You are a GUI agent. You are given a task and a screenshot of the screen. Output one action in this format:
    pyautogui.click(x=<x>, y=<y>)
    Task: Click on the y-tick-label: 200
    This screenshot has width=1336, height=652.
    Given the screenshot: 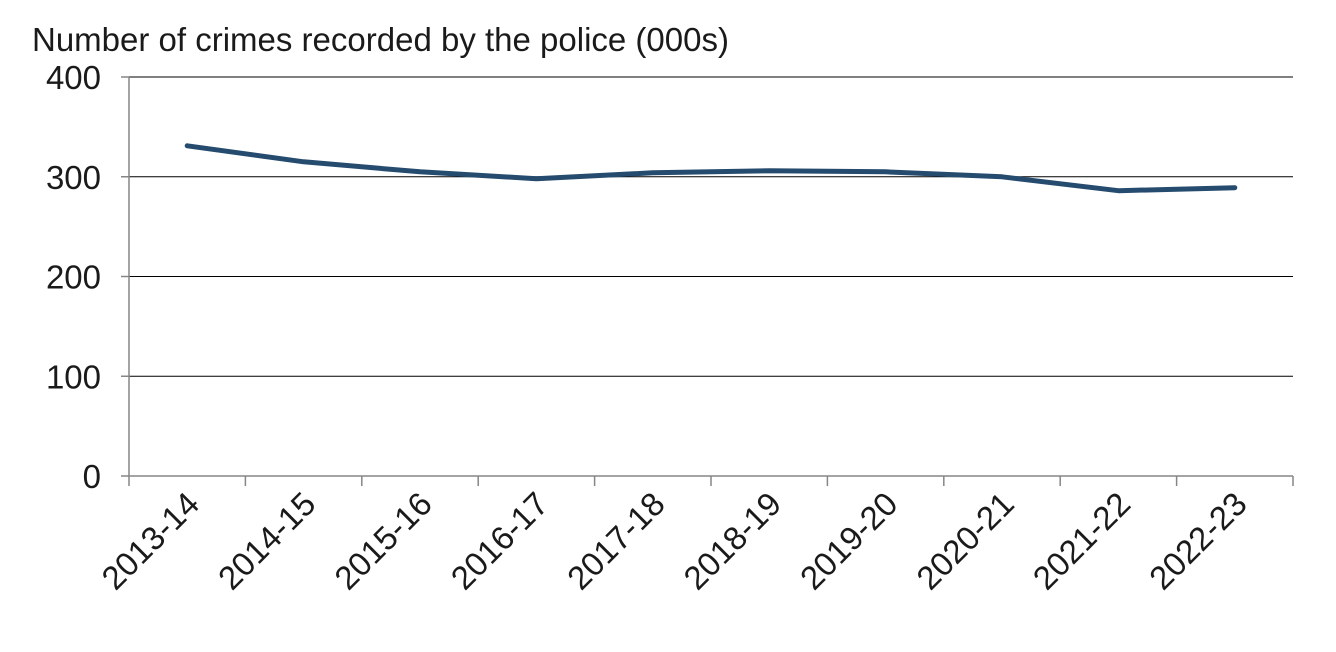 What is the action you would take?
    pyautogui.click(x=73, y=277)
    